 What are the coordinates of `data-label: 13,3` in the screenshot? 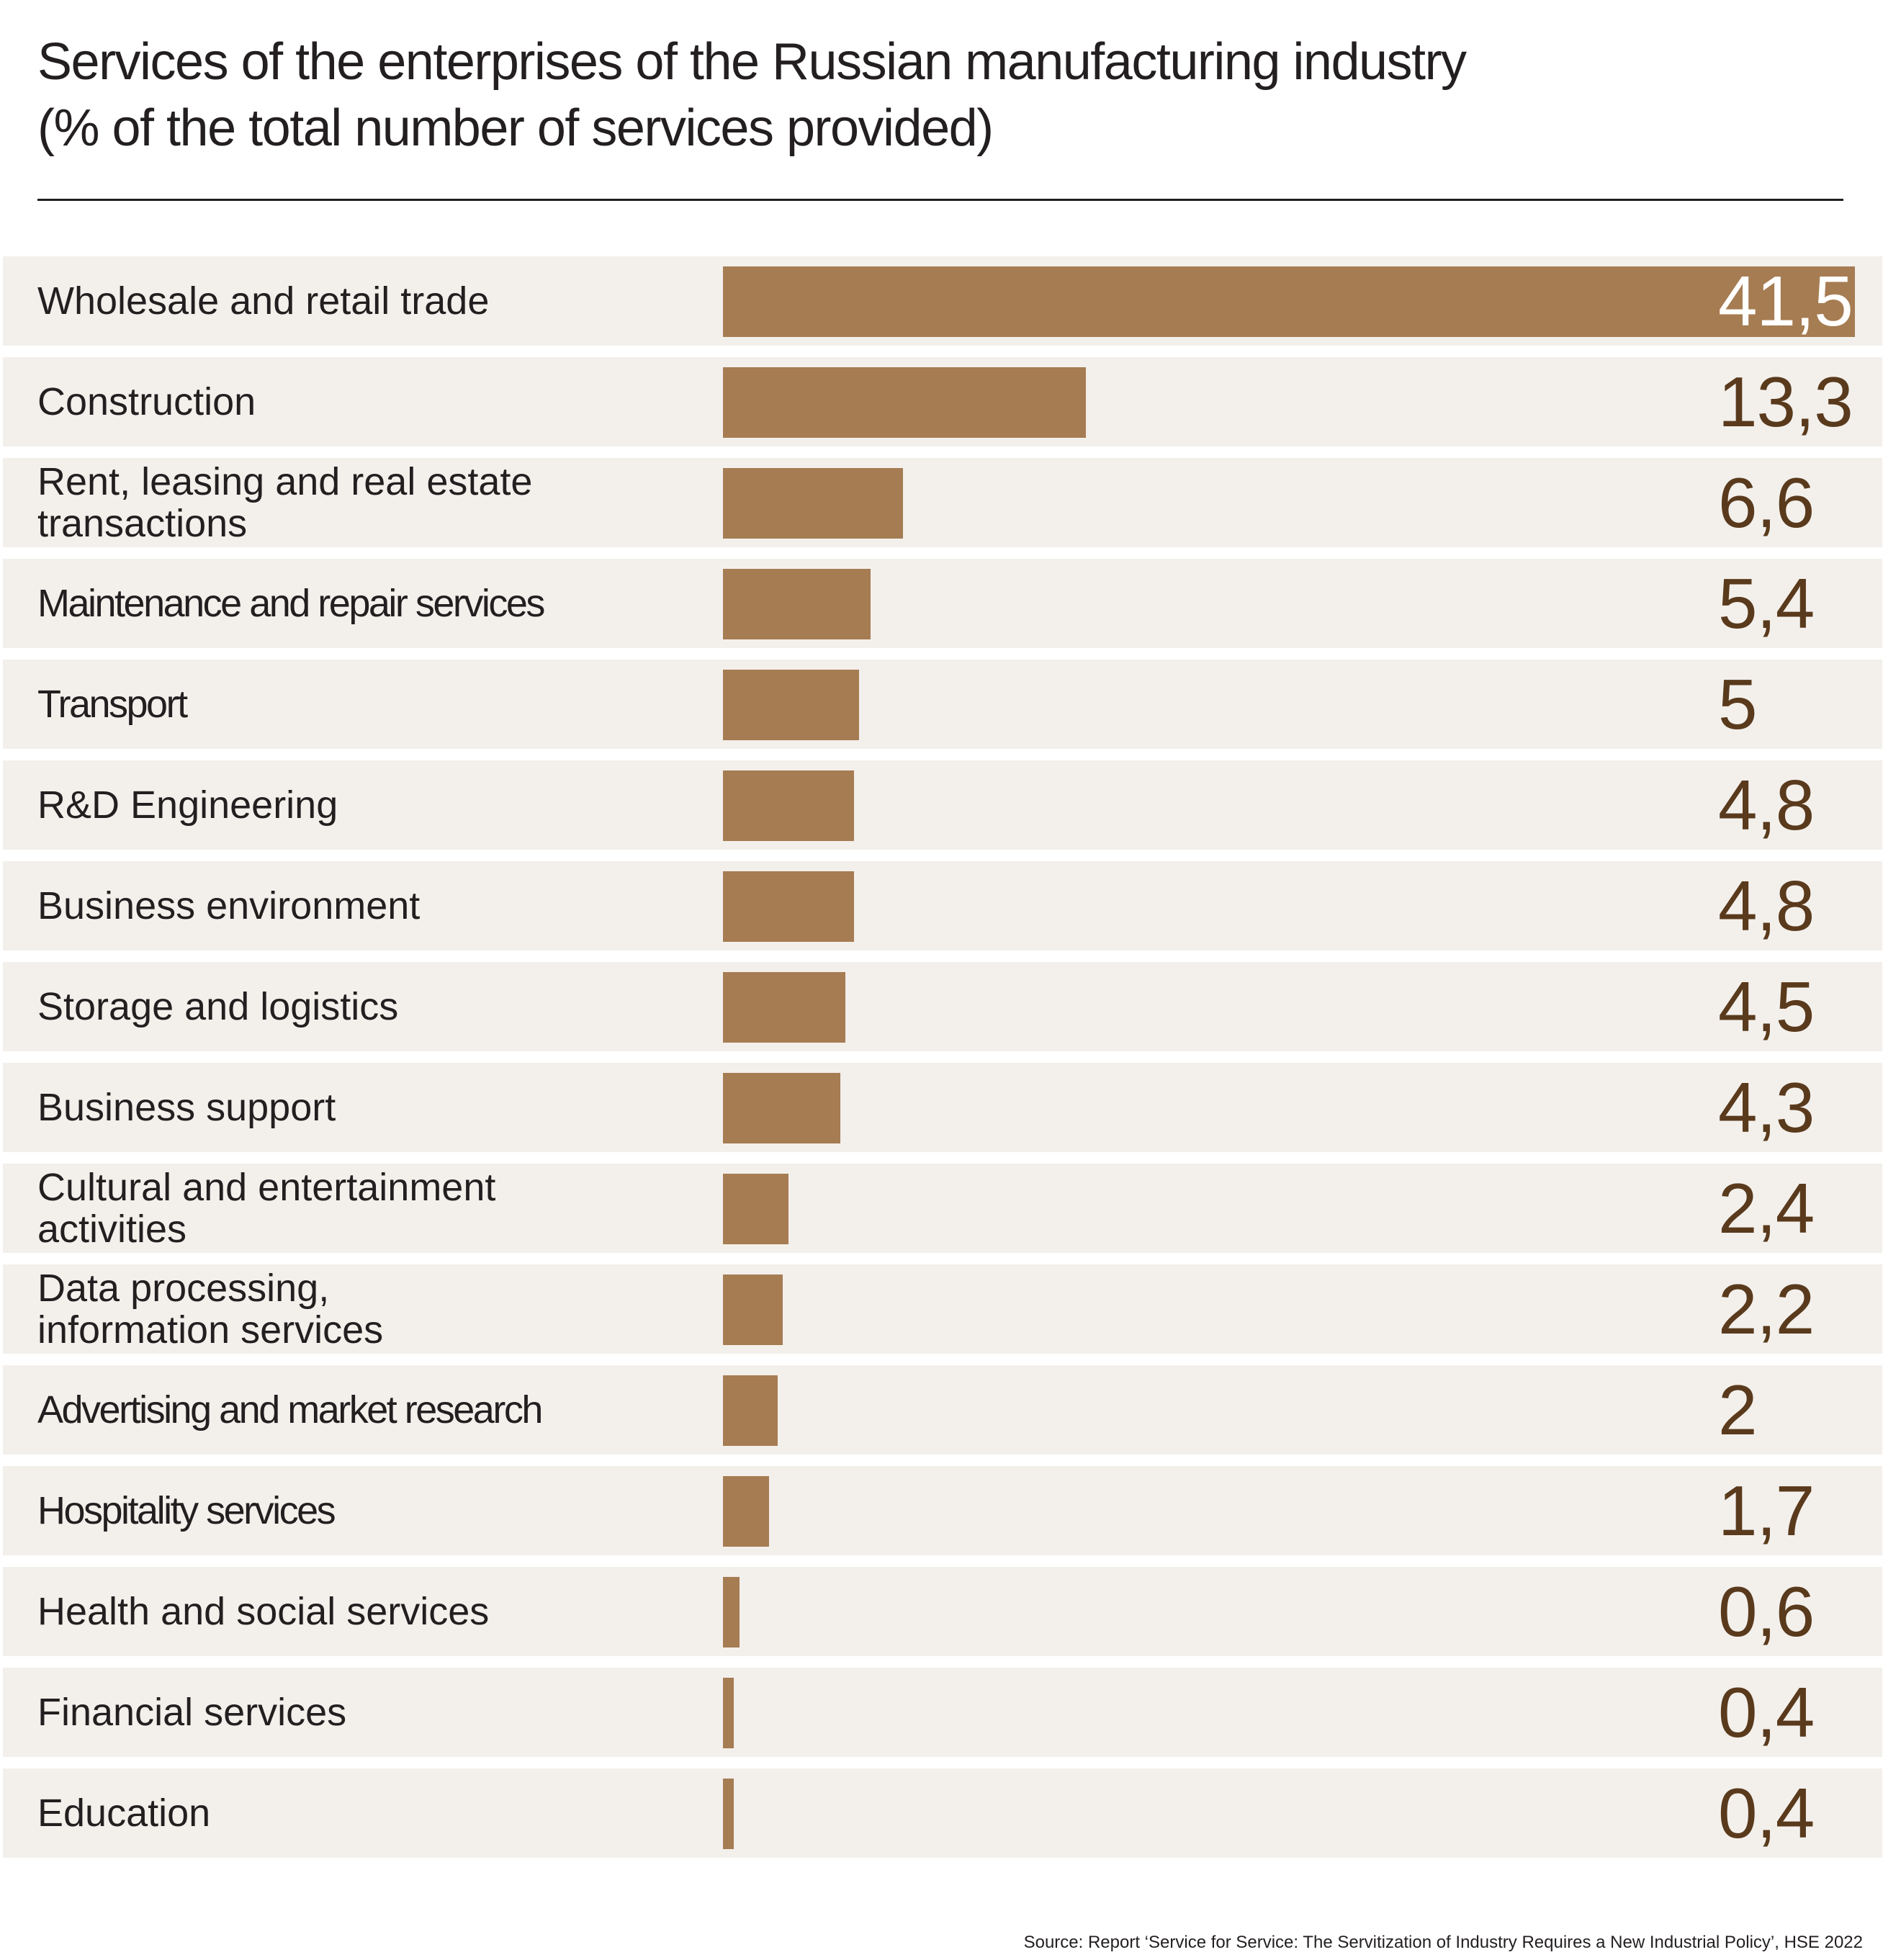 It's located at (1785, 401).